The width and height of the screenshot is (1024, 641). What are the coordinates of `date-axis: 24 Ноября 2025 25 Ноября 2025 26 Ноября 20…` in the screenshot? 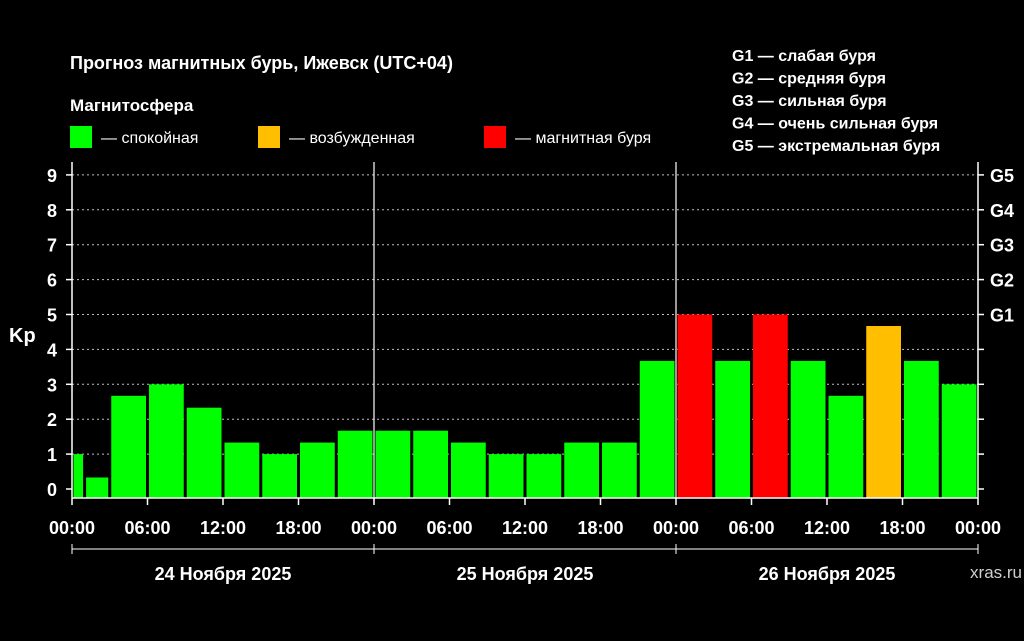 It's located at (525, 564).